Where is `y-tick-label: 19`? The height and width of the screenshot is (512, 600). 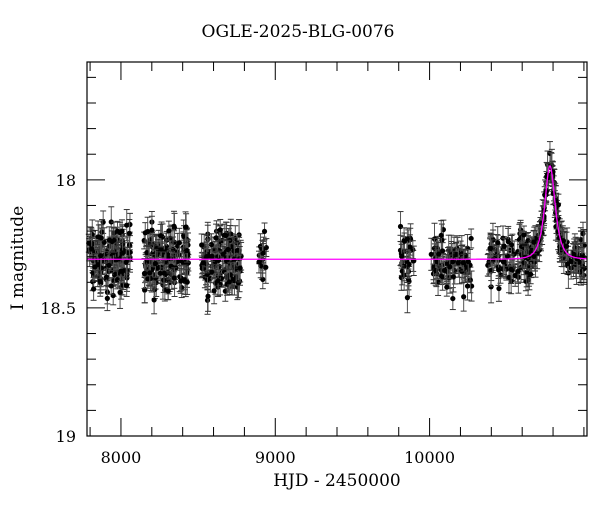
y-tick-label: 19 is located at coordinates (66, 436).